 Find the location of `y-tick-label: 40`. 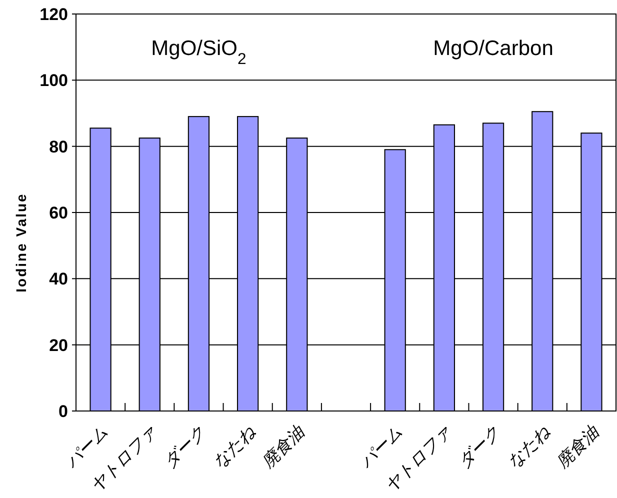

y-tick-label: 40 is located at coordinates (58, 279).